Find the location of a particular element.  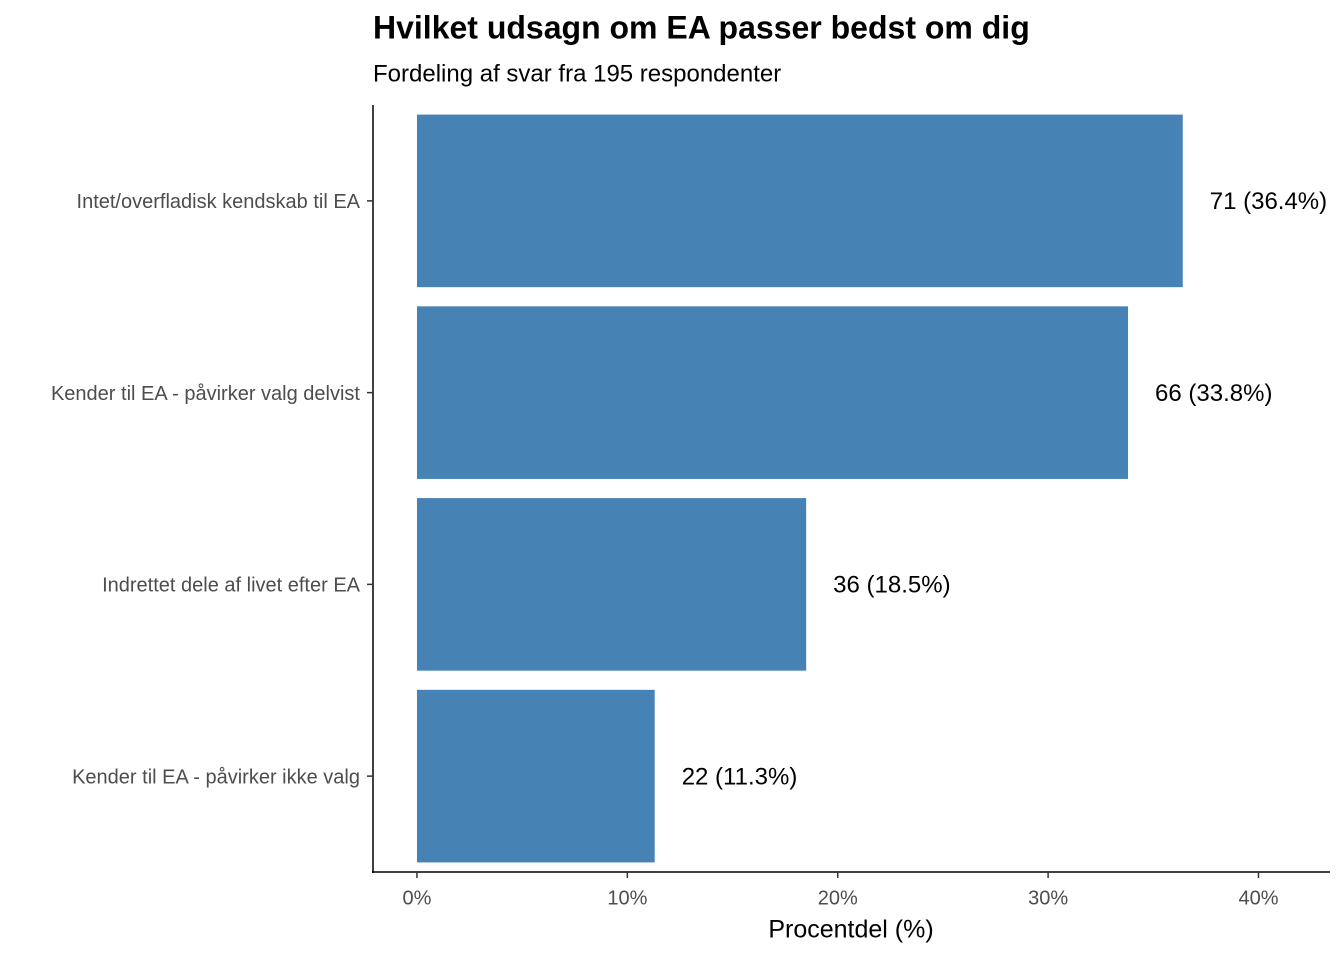

x-axis-label: Procentdel (%) is located at coordinates (850, 930).